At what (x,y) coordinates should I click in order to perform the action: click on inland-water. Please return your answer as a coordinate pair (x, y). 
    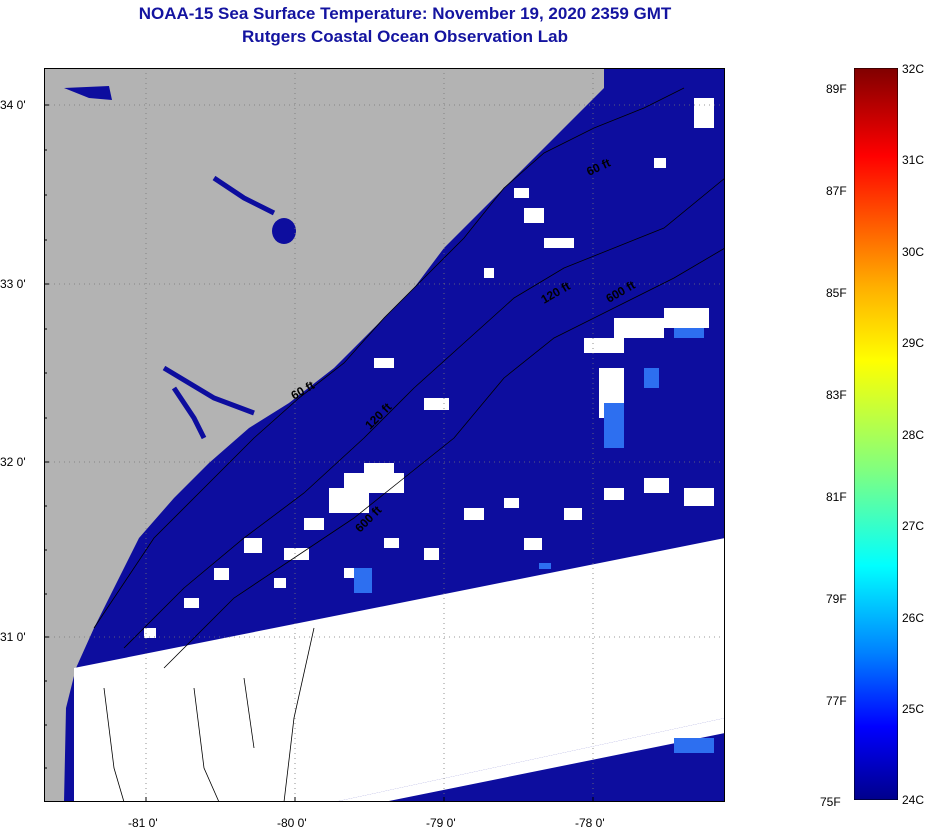
    Looking at the image, I should click on (88, 93).